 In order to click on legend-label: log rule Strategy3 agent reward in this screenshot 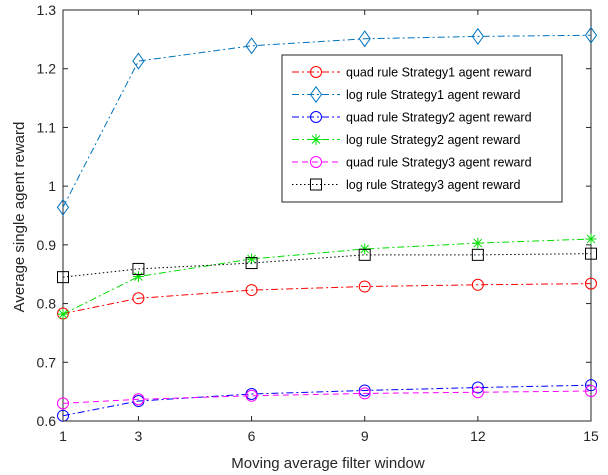, I will do `click(433, 185)`.